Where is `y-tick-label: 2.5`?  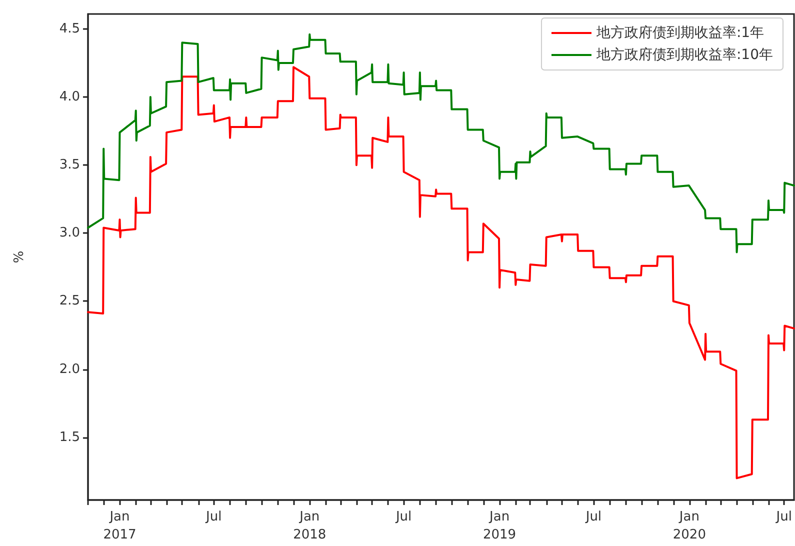
y-tick-label: 2.5 is located at coordinates (69, 301).